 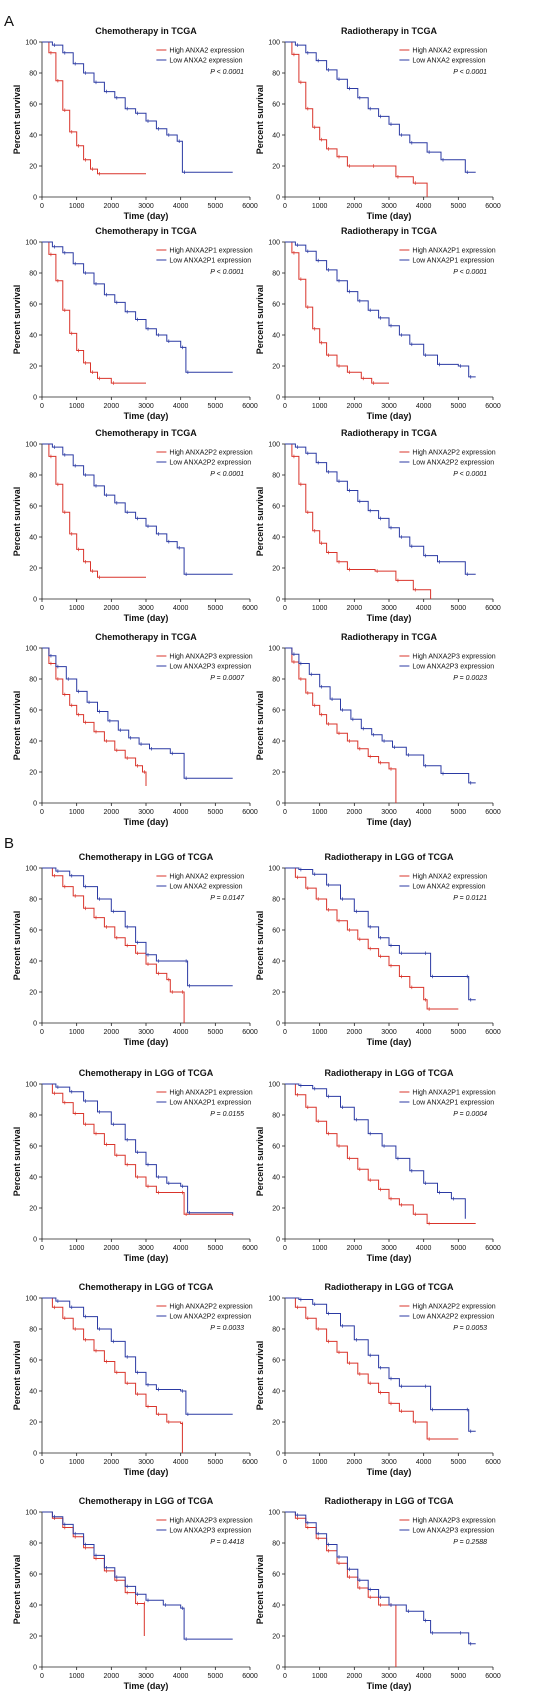 What do you see at coordinates (210, 463) in the screenshot?
I see `legend-entry: Low ANXA2P2 expression` at bounding box center [210, 463].